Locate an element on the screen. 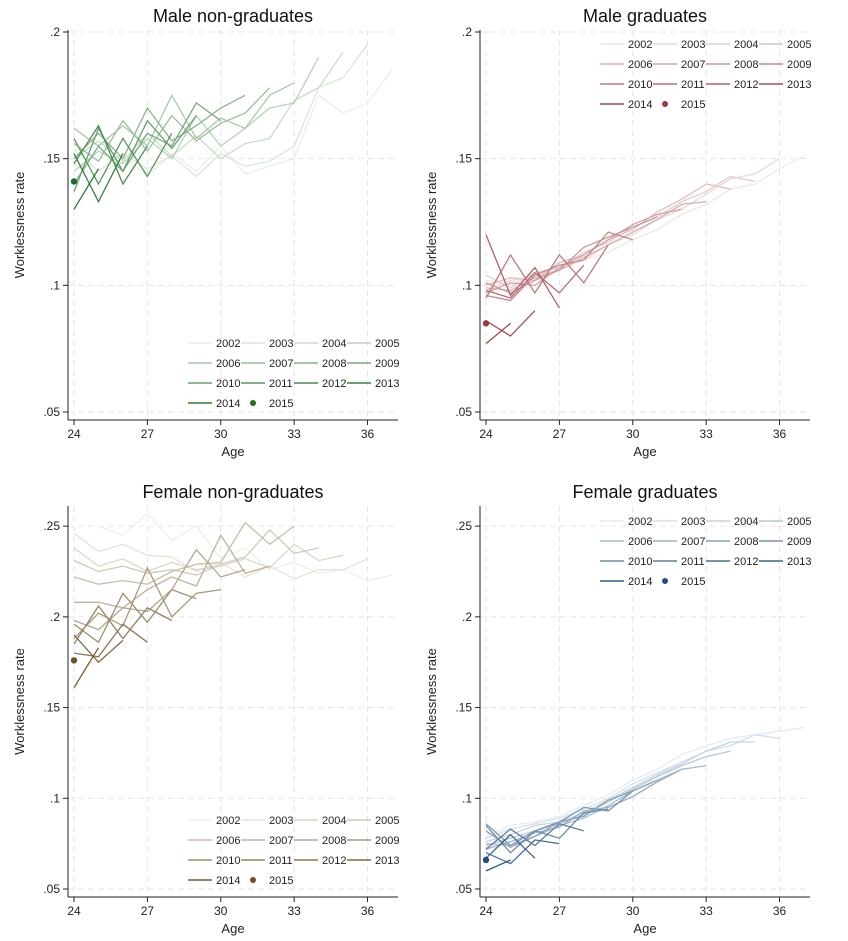 The width and height of the screenshot is (848, 941). series-line-2005 is located at coordinates (608, 798).